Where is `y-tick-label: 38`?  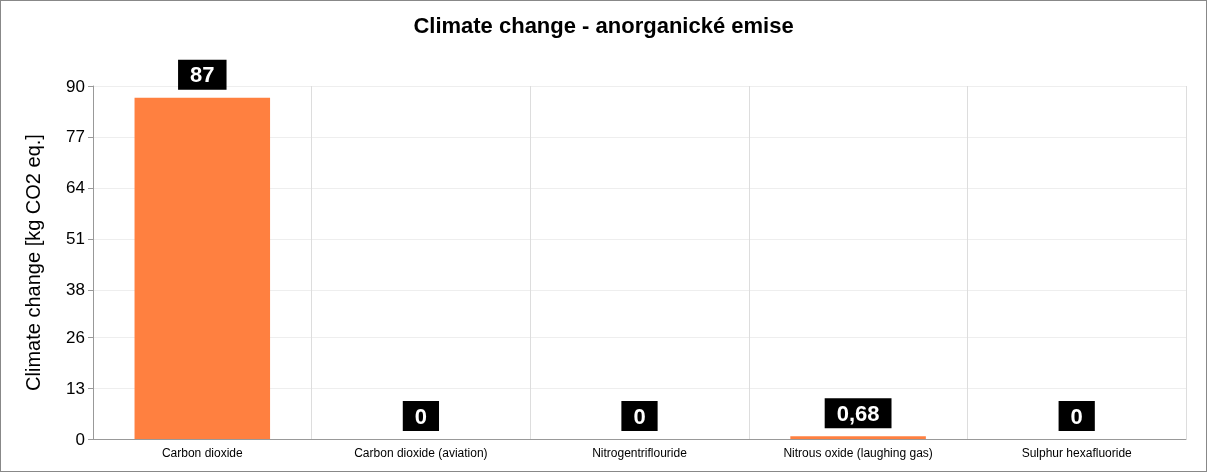 y-tick-label: 38 is located at coordinates (75, 290).